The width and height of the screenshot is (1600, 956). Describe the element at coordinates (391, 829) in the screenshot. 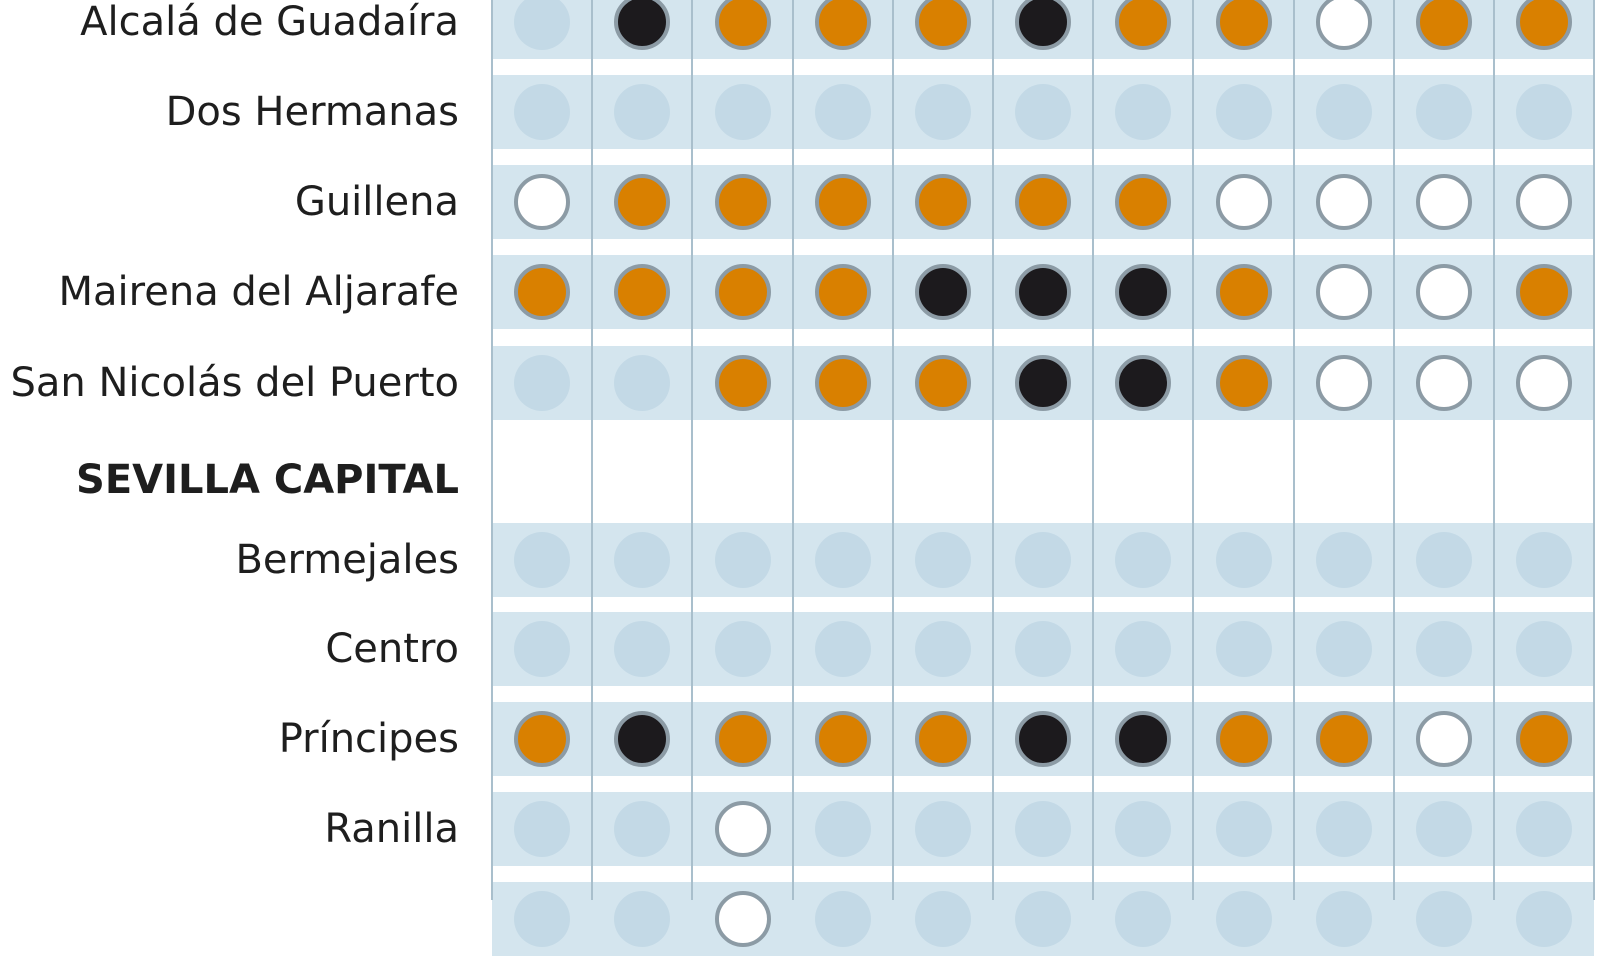

I see `row-label: Ranilla` at that location.